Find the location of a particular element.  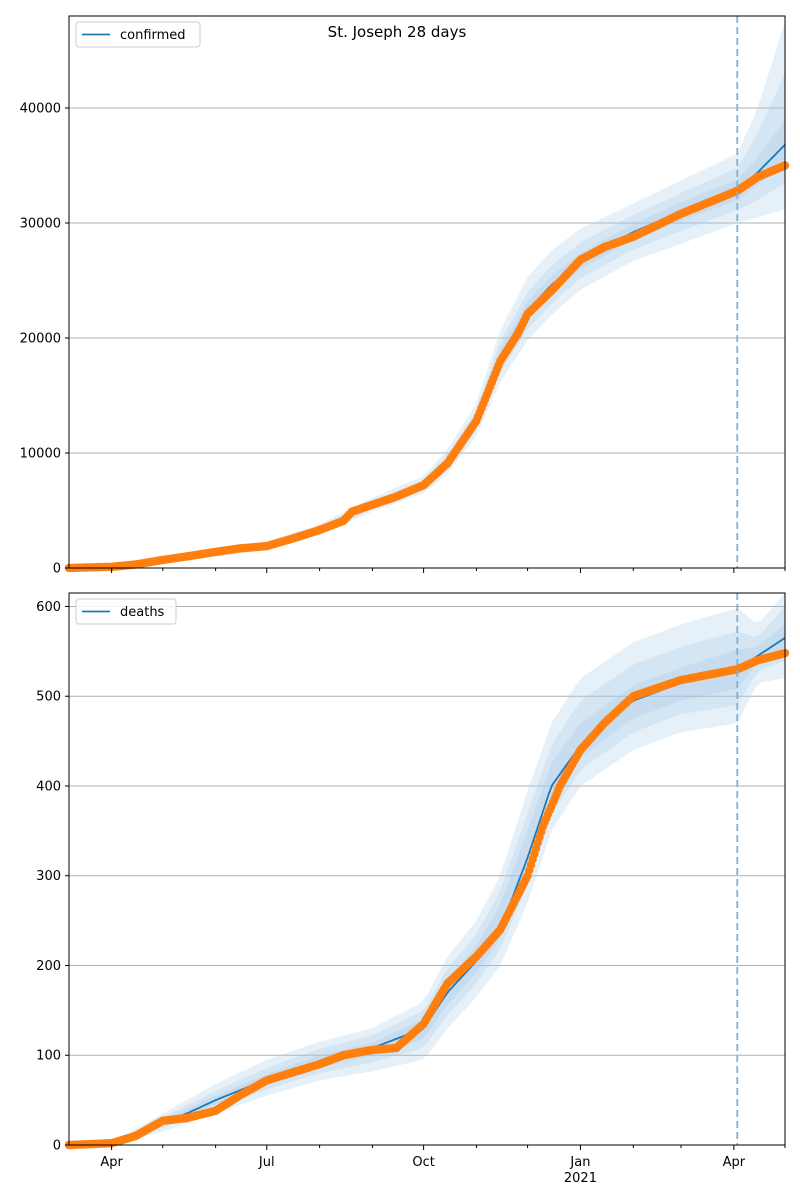

legend-label: confirmed is located at coordinates (153, 35).